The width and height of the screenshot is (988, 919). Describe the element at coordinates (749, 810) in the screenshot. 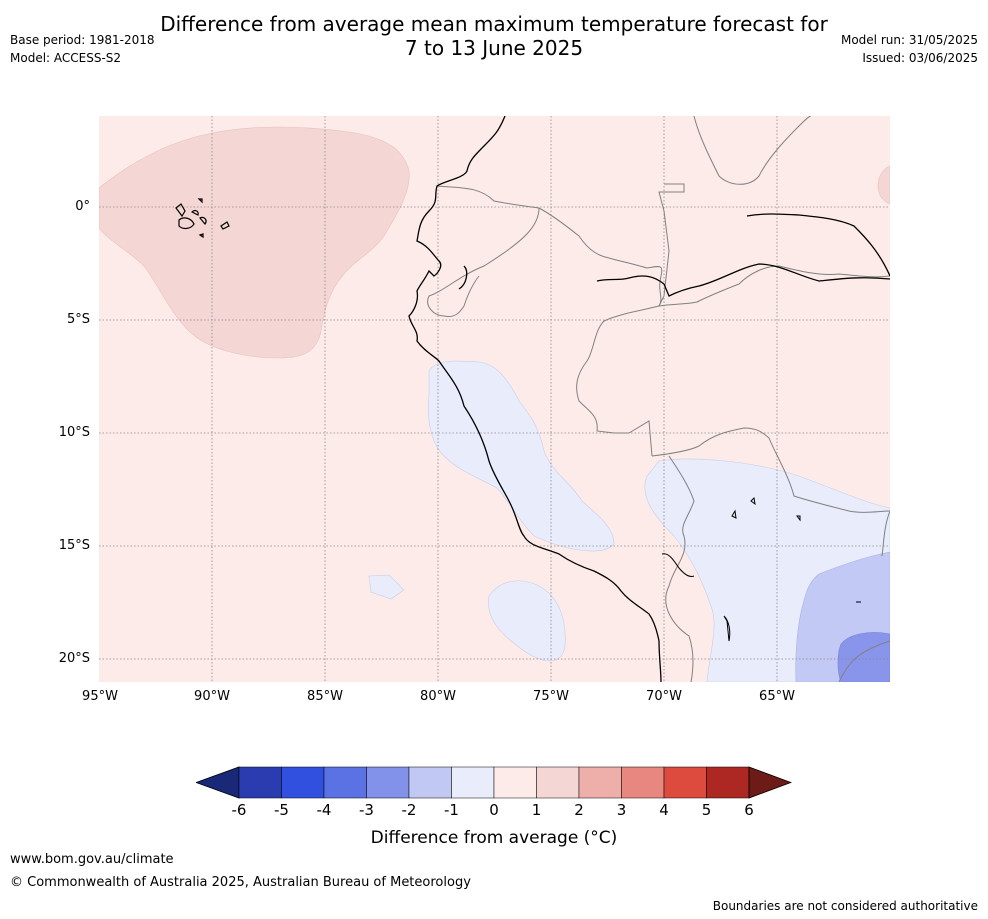

I see `colorbar-tick: 6` at that location.